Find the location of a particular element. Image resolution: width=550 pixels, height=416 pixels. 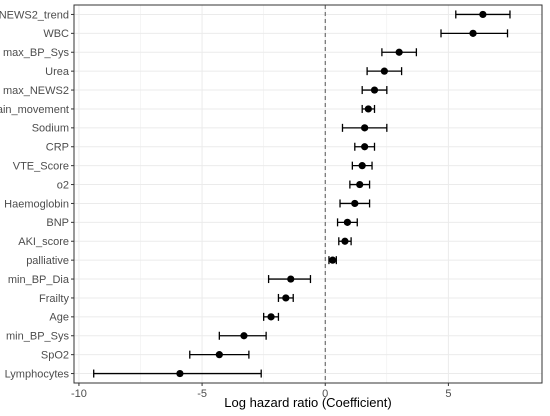

y-tick-label: Pain_movement is located at coordinates (34, 110).